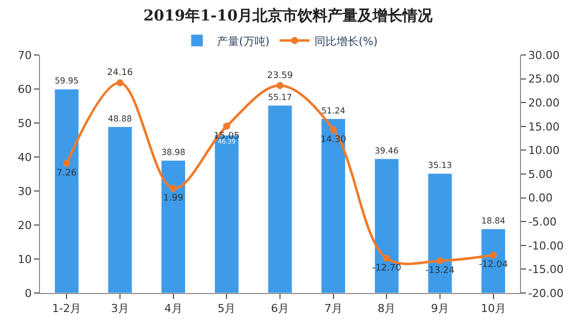  What do you see at coordinates (173, 198) in the screenshot?
I see `data-label: 1.99` at bounding box center [173, 198].